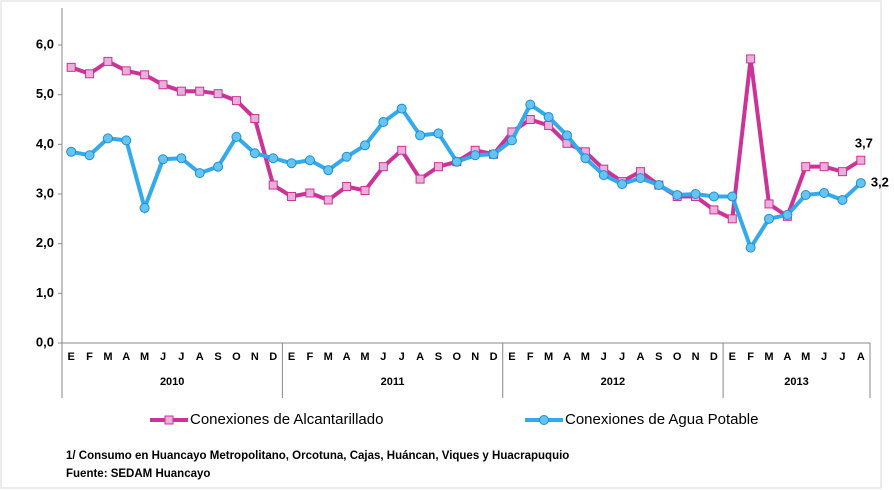  What do you see at coordinates (138, 474) in the screenshot?
I see `note: Fuente: SEDAM Huancayo` at bounding box center [138, 474].